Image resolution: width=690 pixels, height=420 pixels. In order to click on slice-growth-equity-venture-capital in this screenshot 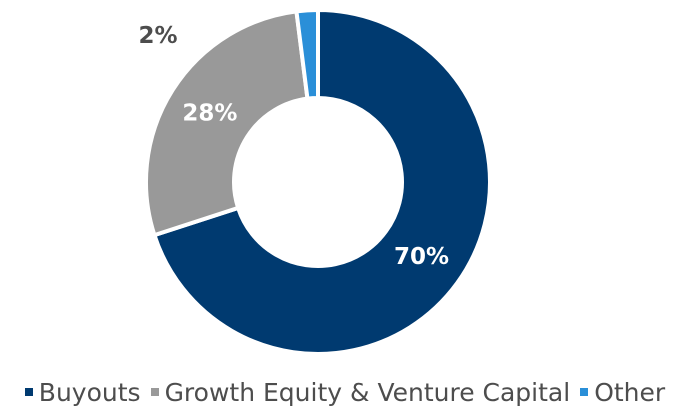, I will do `click(227, 123)`.